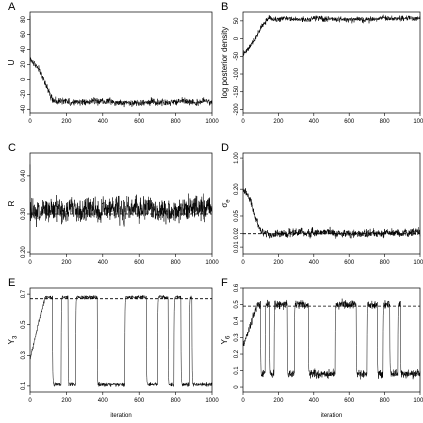  What do you see at coordinates (237, 233) in the screenshot?
I see `y-tick-label: 0.02` at bounding box center [237, 233].